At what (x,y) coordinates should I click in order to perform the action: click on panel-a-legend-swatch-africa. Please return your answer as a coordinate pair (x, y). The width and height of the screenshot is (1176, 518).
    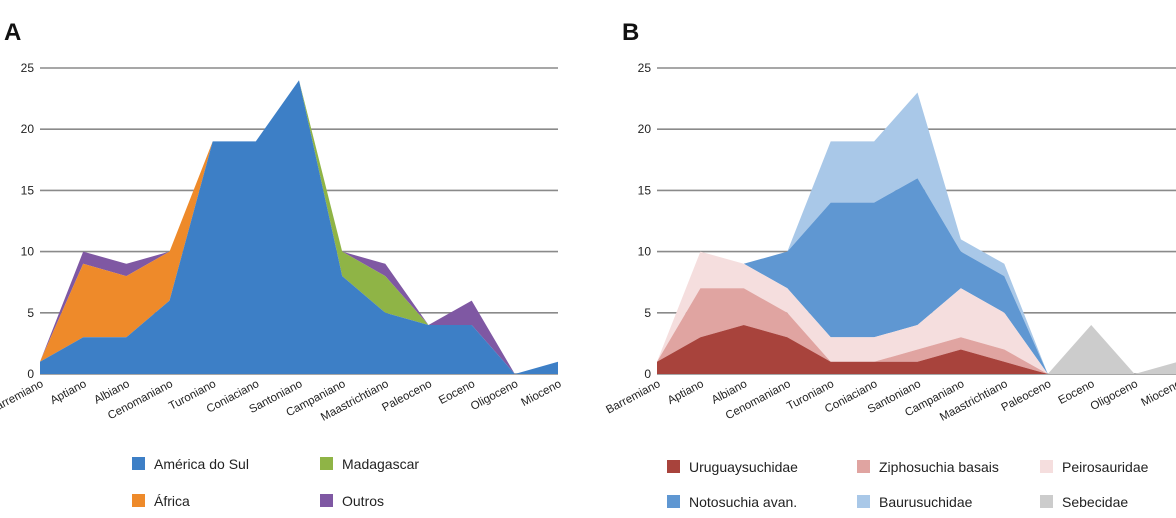
    Looking at the image, I should click on (138, 500).